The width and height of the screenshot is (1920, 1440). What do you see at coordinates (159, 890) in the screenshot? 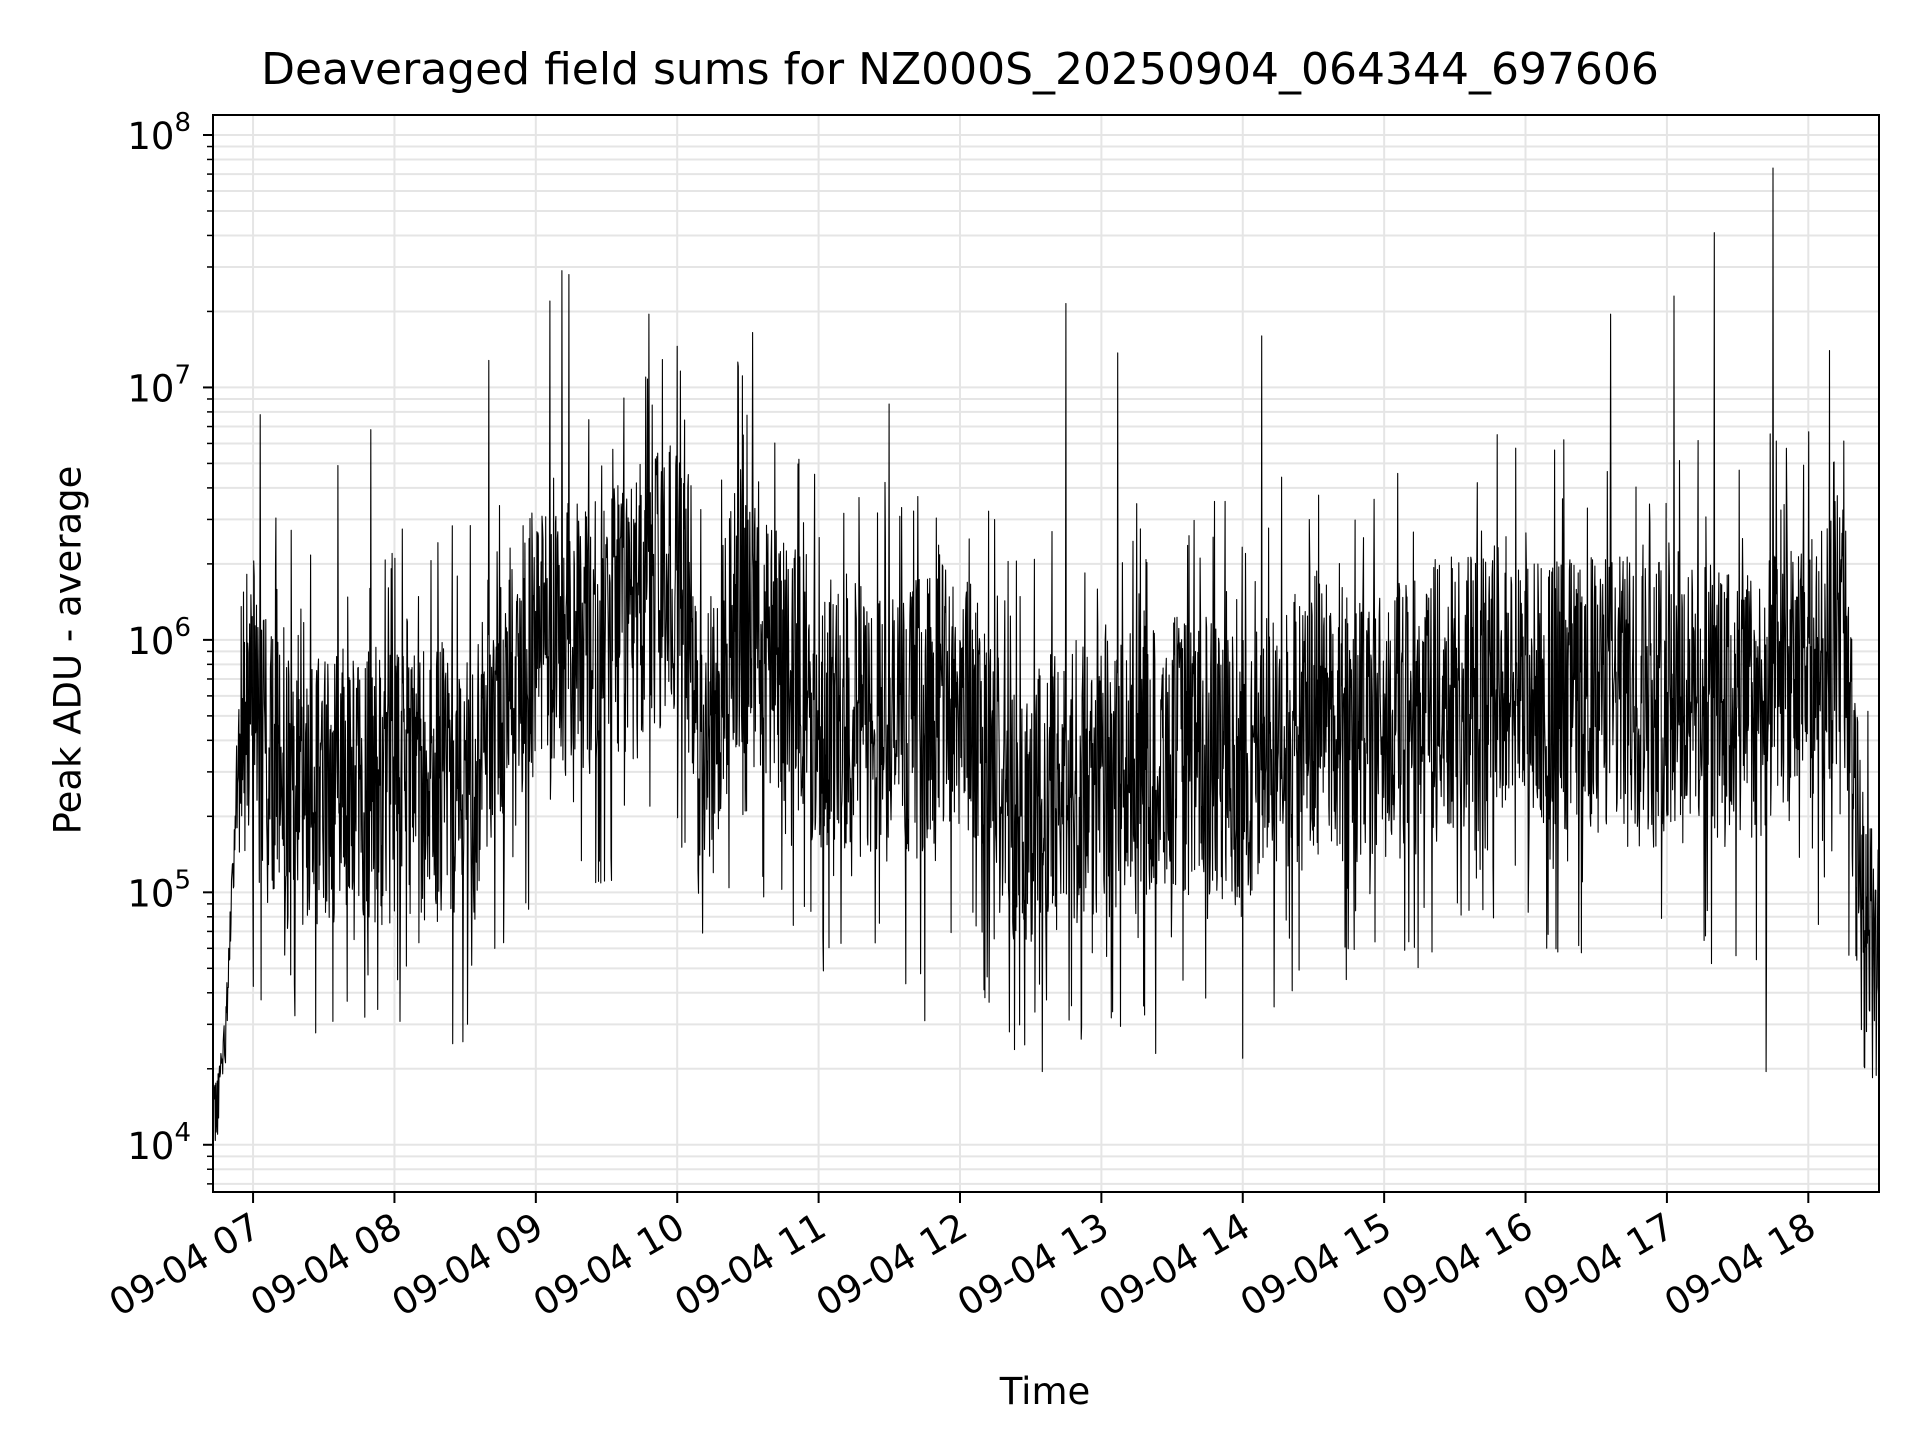
I see `y-tick-label: 10⁵` at bounding box center [159, 890].